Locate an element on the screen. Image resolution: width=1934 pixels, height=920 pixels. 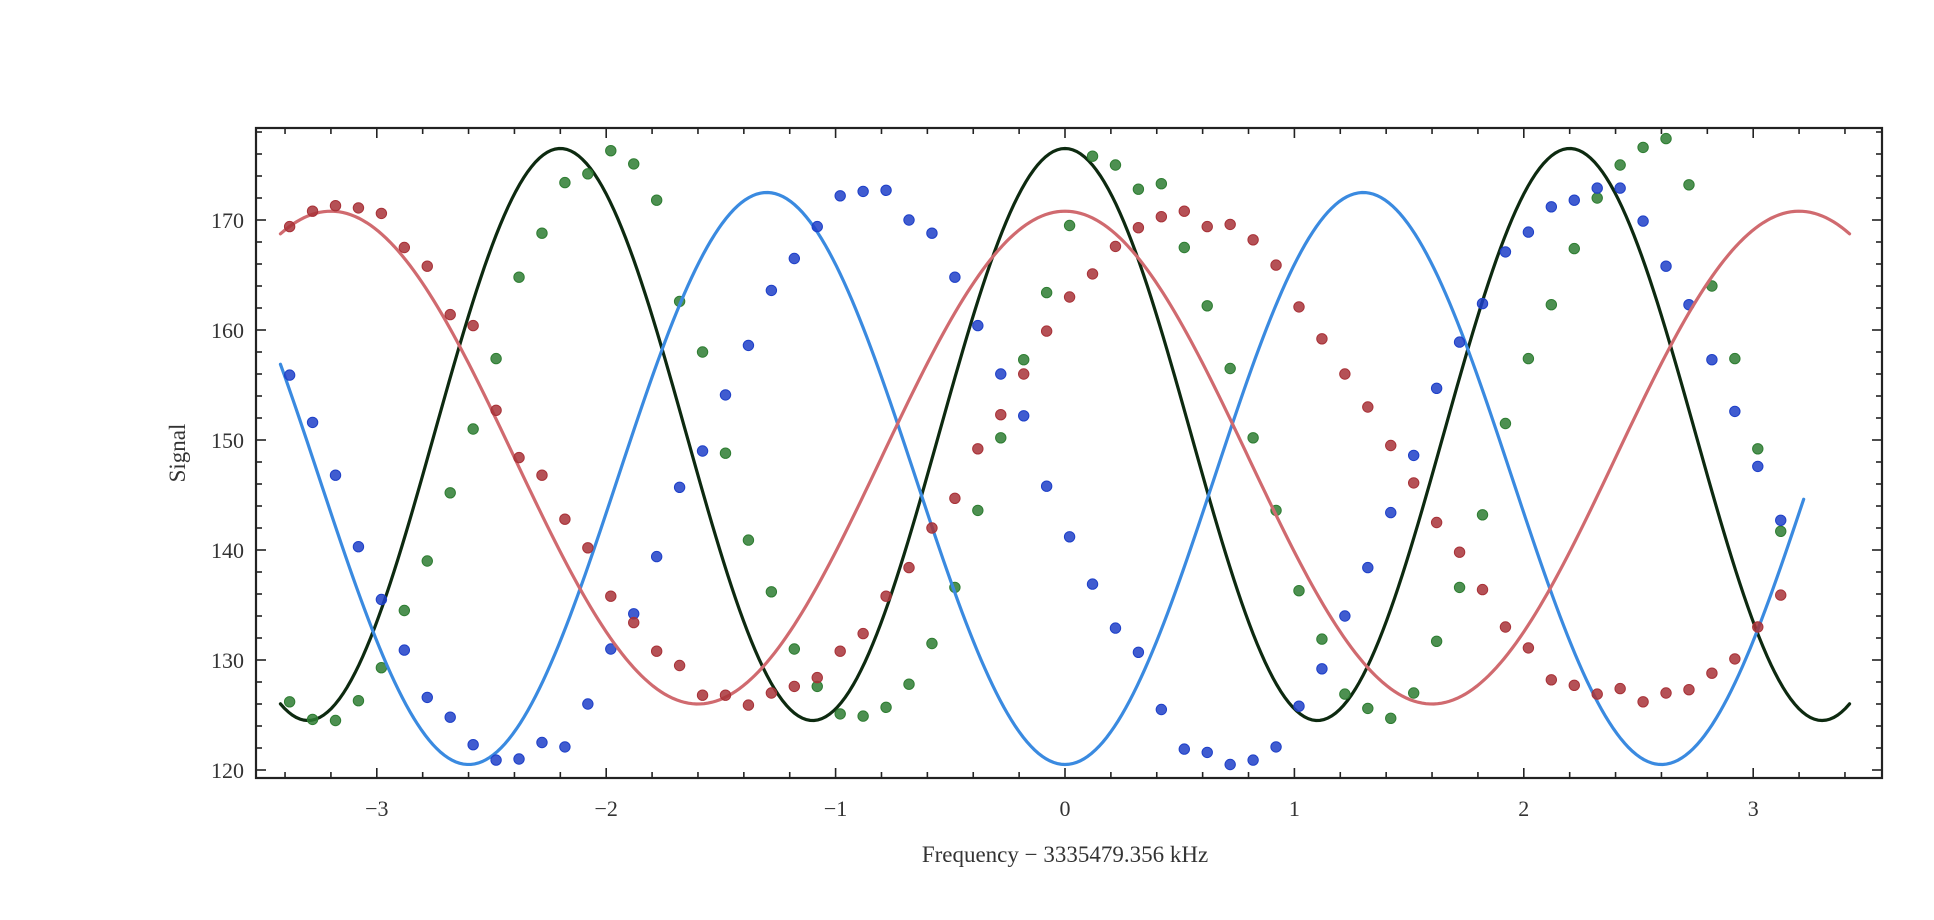
y-axis-title: Signal is located at coordinates (177, 453).